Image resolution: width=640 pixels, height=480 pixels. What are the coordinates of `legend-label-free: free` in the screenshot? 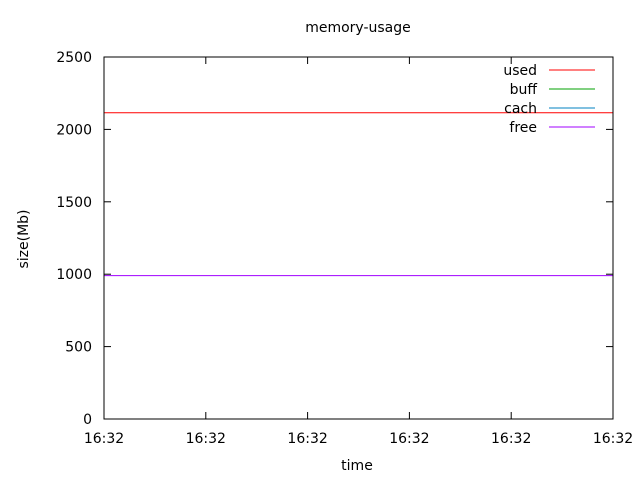 It's located at (523, 128).